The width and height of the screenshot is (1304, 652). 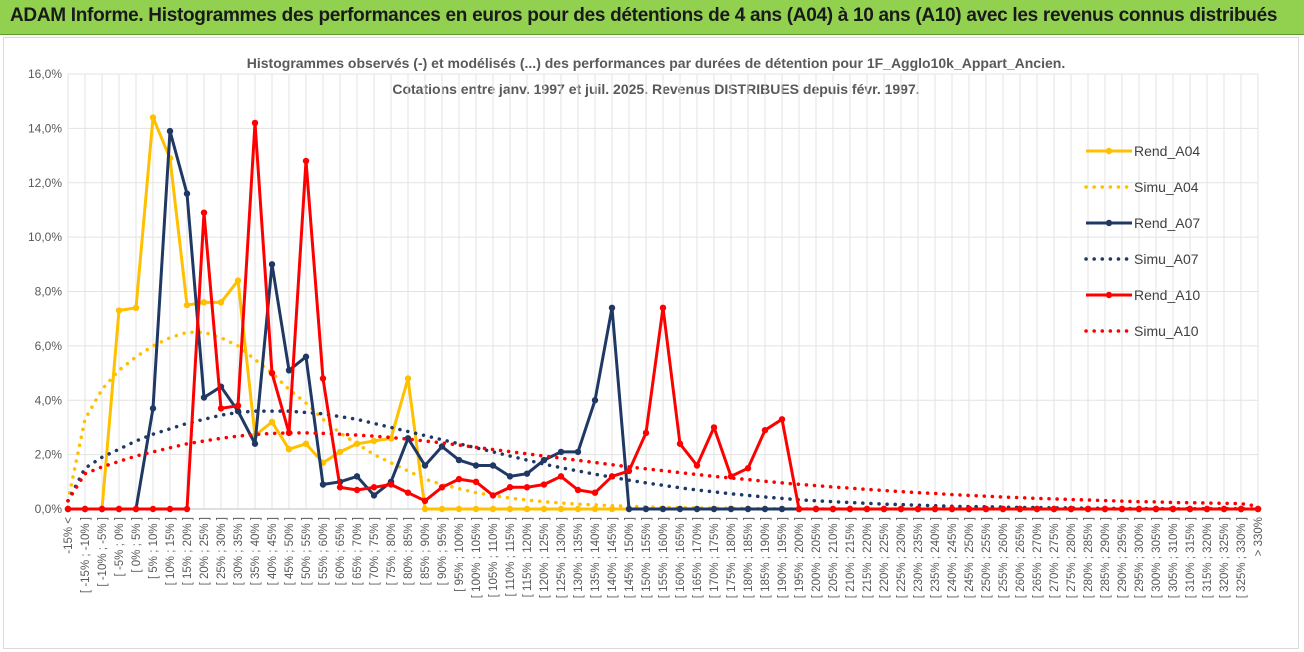 I want to click on x-tick-label: [ 100% ; 105% ], so click(x=477, y=557).